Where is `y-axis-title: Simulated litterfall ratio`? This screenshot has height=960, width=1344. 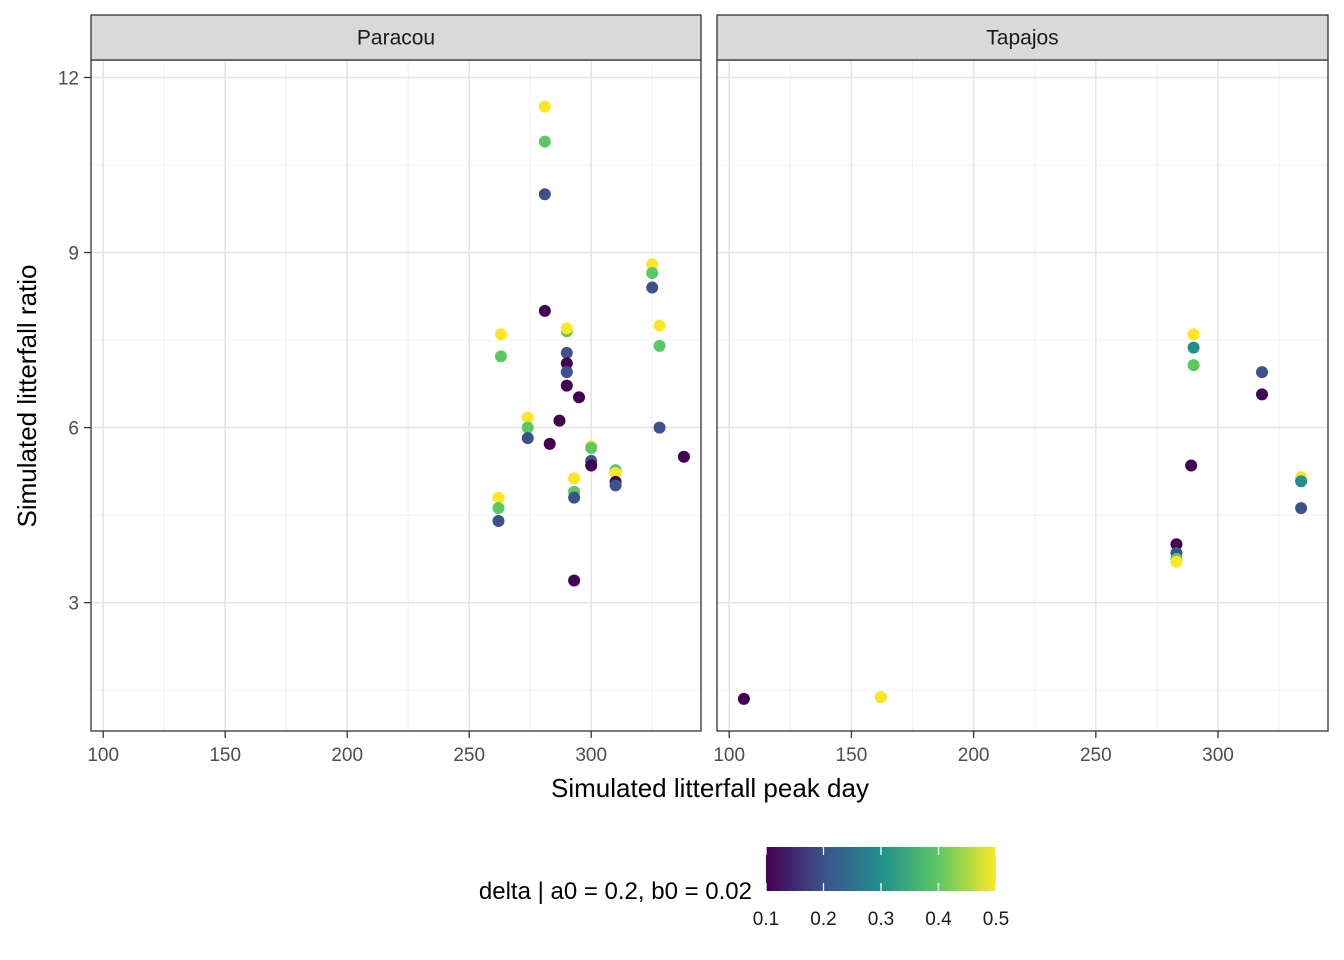
y-axis-title: Simulated litterfall ratio is located at coordinates (27, 396).